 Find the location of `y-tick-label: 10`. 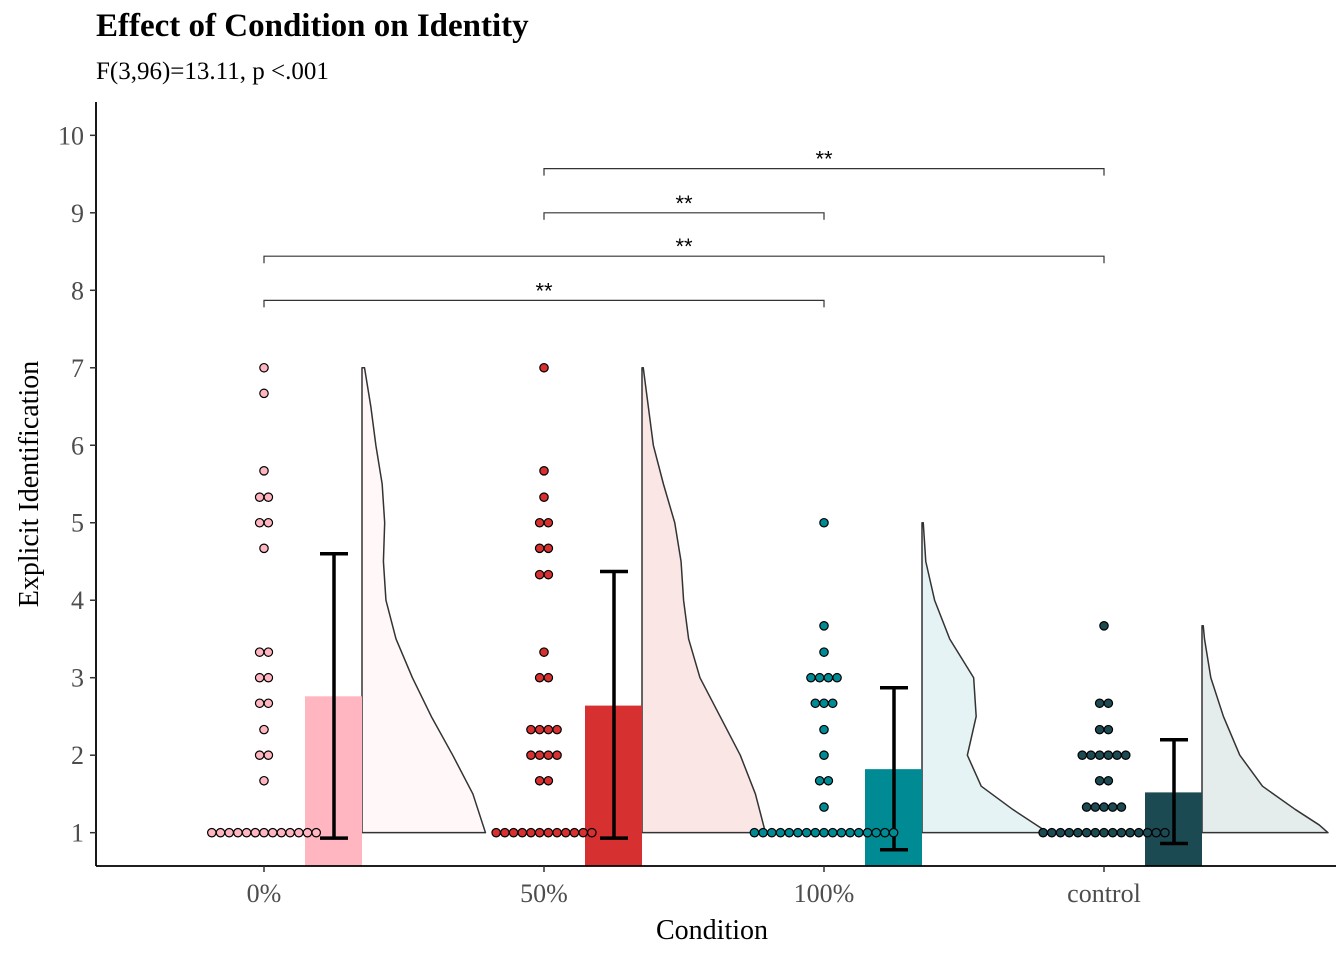

y-tick-label: 10 is located at coordinates (71, 135).